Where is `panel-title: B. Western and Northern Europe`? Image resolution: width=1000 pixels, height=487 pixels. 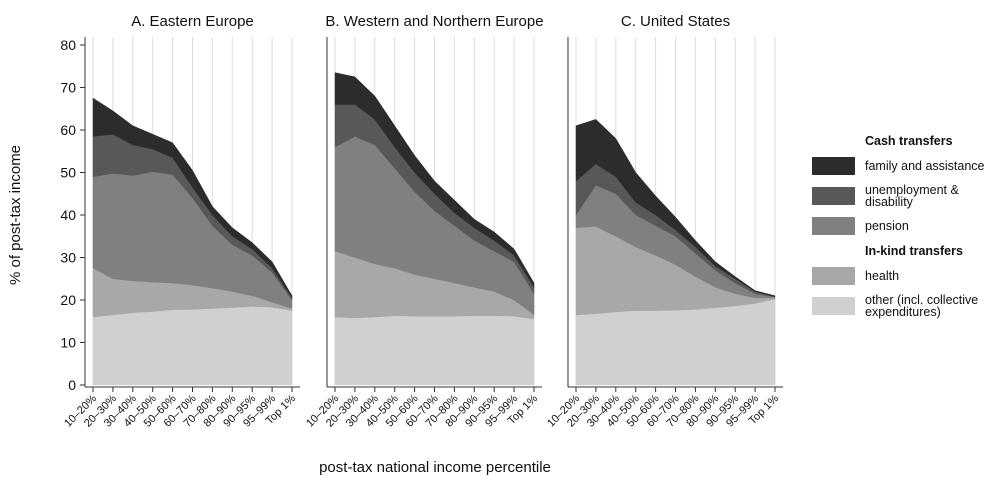
panel-title: B. Western and Northern Europe is located at coordinates (434, 21).